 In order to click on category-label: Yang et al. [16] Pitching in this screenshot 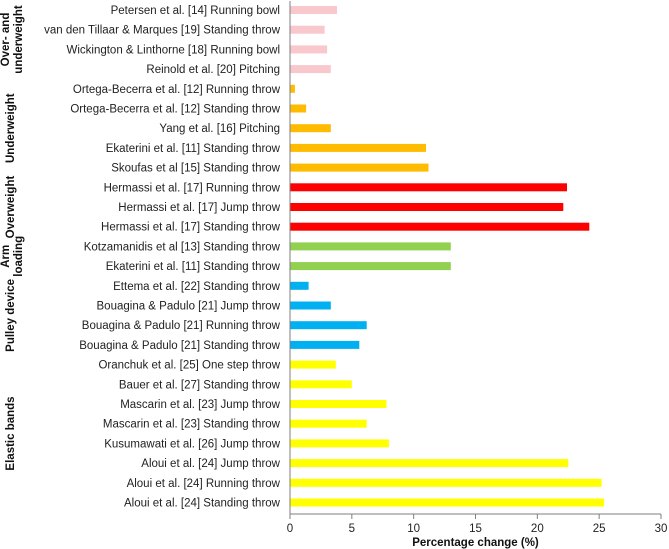, I will do `click(219, 129)`.